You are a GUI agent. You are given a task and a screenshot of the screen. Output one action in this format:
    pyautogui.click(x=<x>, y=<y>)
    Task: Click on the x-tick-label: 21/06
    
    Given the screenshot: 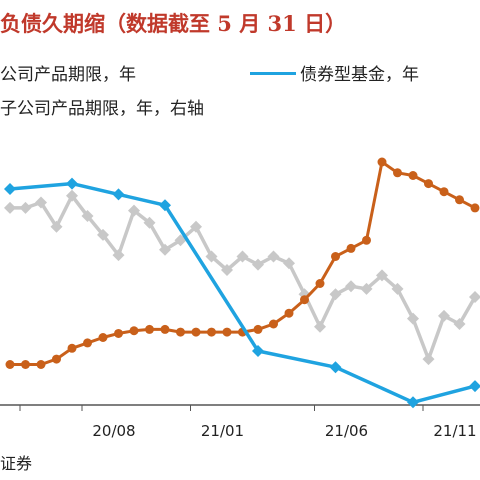 What is the action you would take?
    pyautogui.click(x=346, y=431)
    